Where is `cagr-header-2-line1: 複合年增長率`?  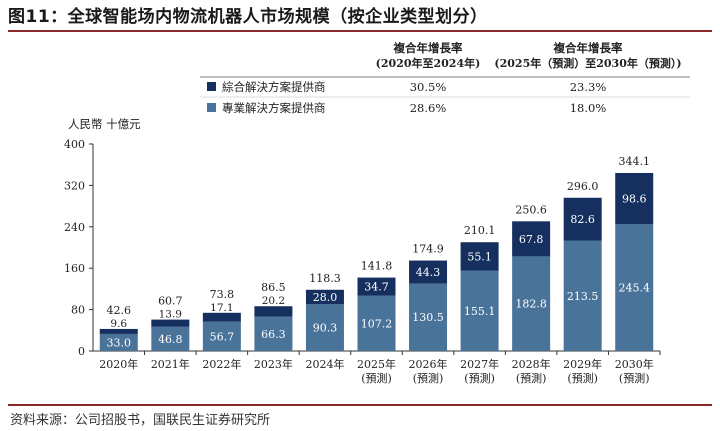
cagr-header-2-line1: 複合年增長率 is located at coordinates (588, 48).